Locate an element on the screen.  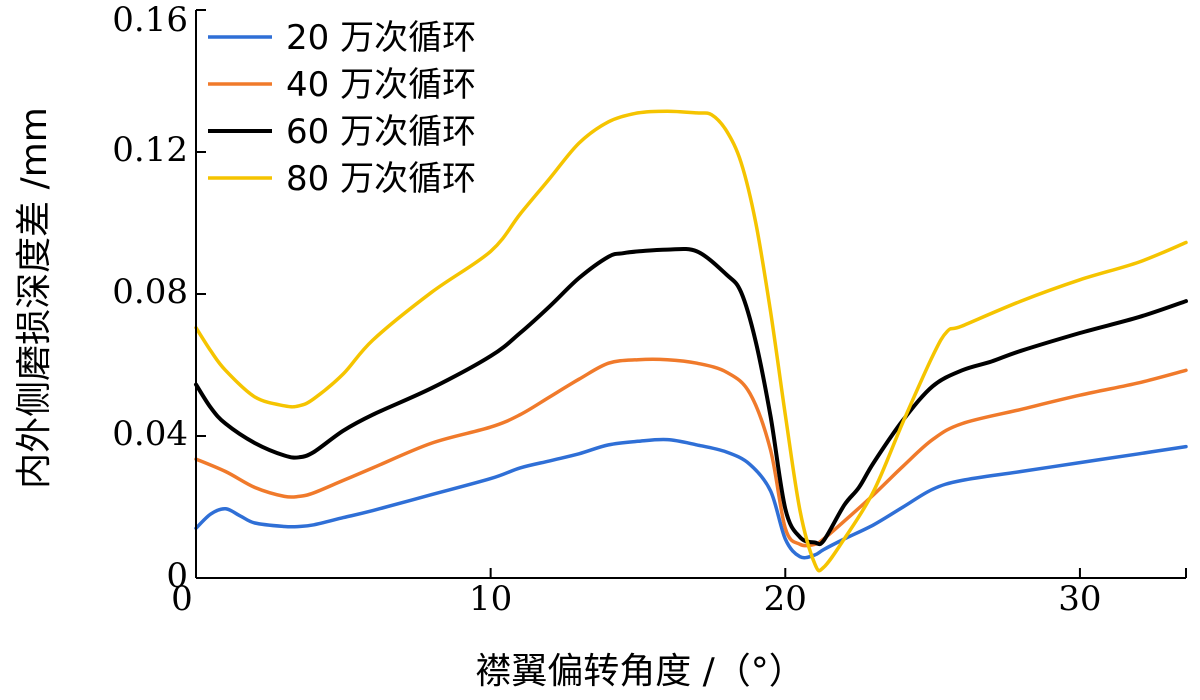
y-tick-label: 0.12 is located at coordinates (150, 150).